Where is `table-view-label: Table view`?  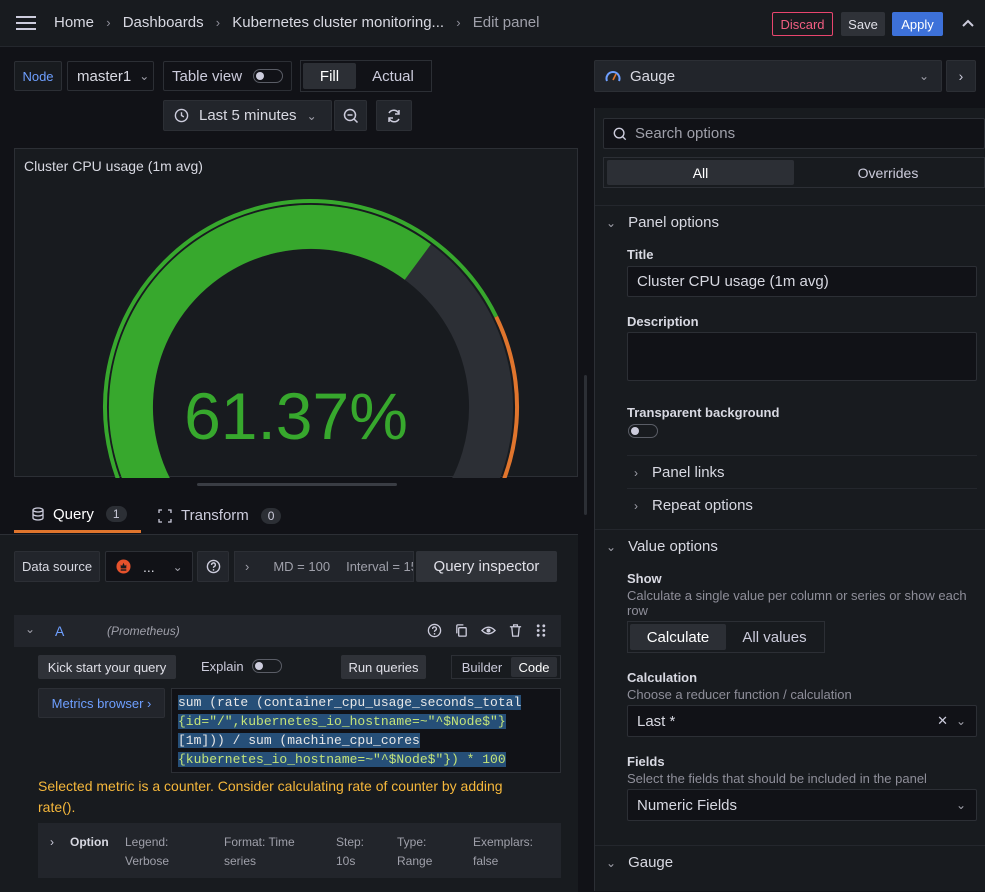
table-view-label: Table view is located at coordinates (207, 76).